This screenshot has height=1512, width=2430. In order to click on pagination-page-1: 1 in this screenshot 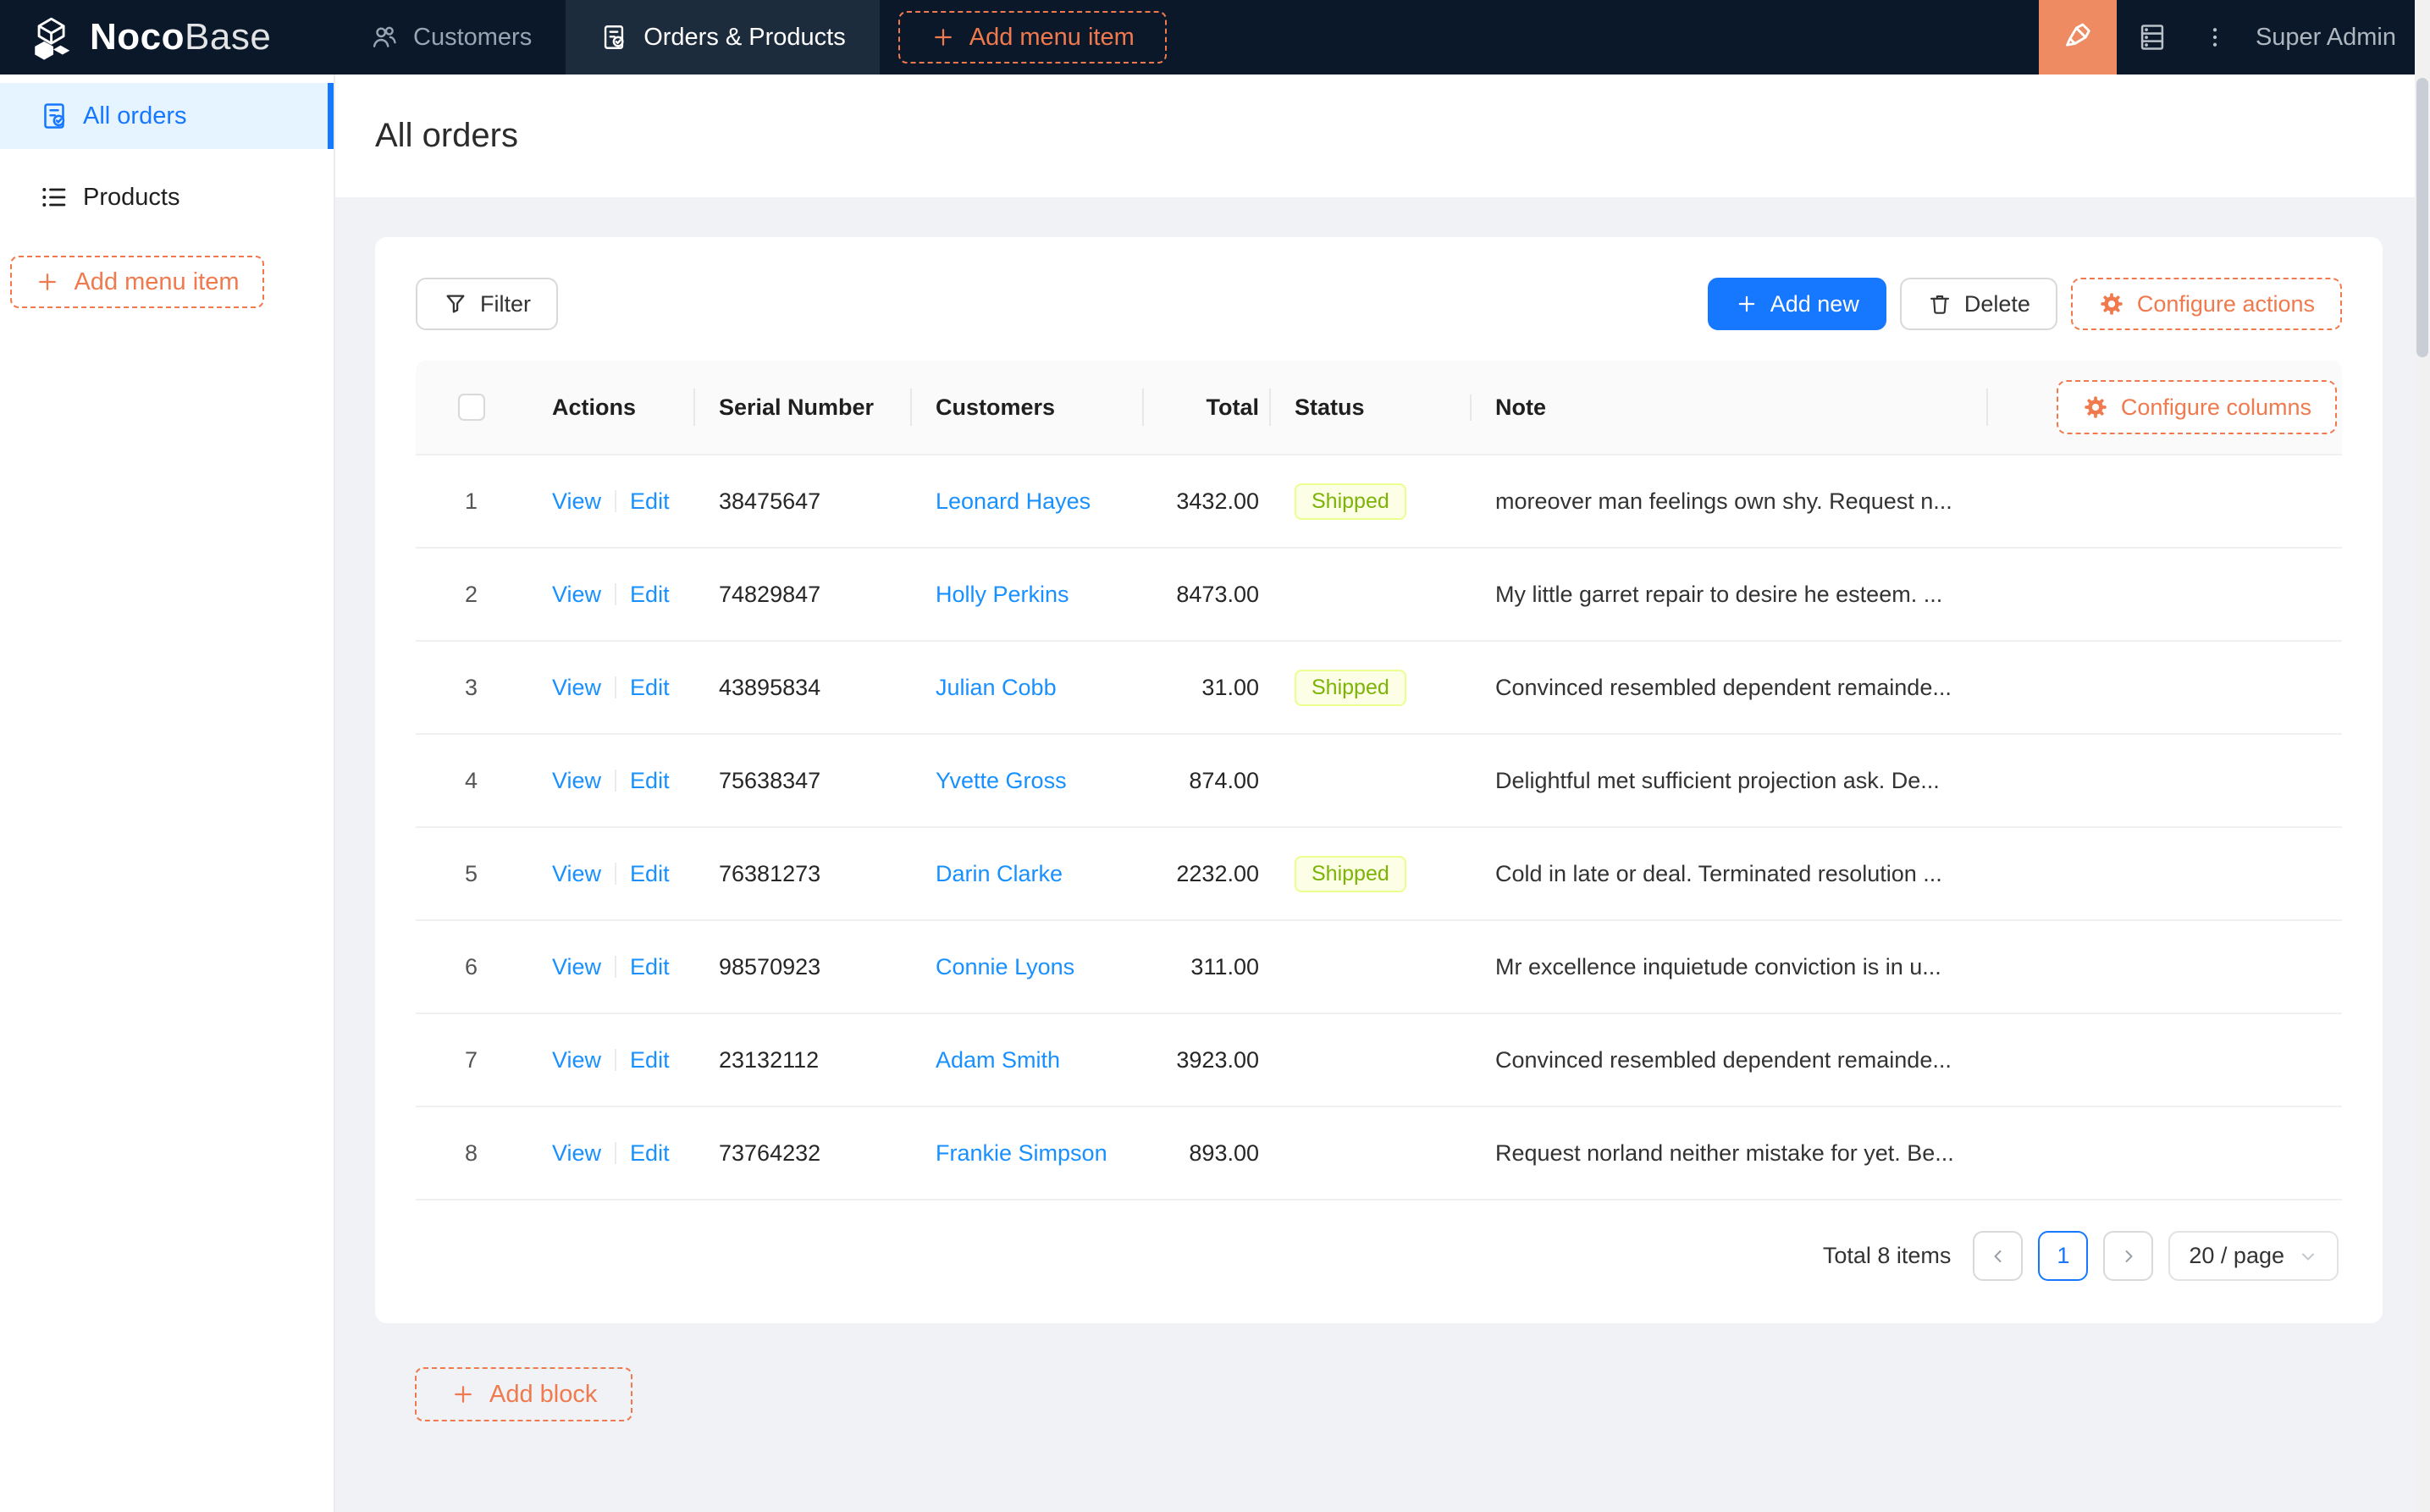, I will do `click(2063, 1256)`.